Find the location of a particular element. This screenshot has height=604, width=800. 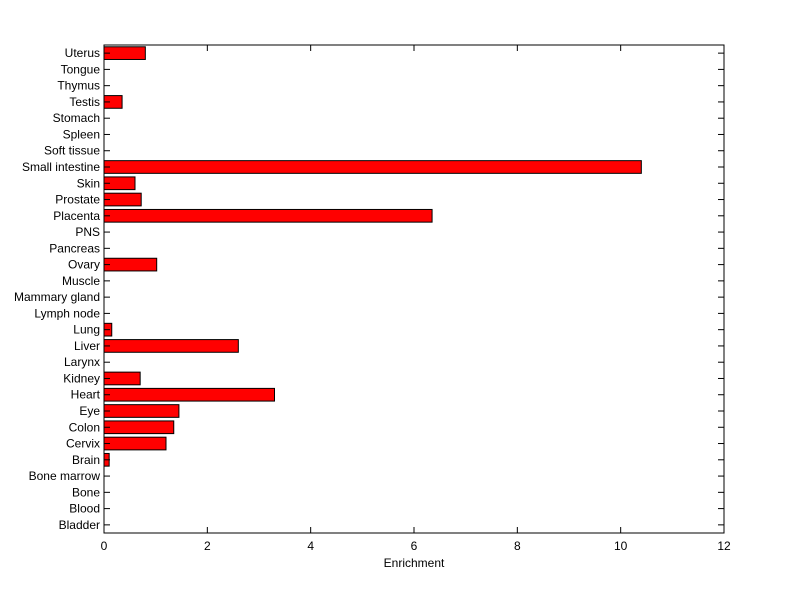

x-axis-title: Enrichment is located at coordinates (414, 563).